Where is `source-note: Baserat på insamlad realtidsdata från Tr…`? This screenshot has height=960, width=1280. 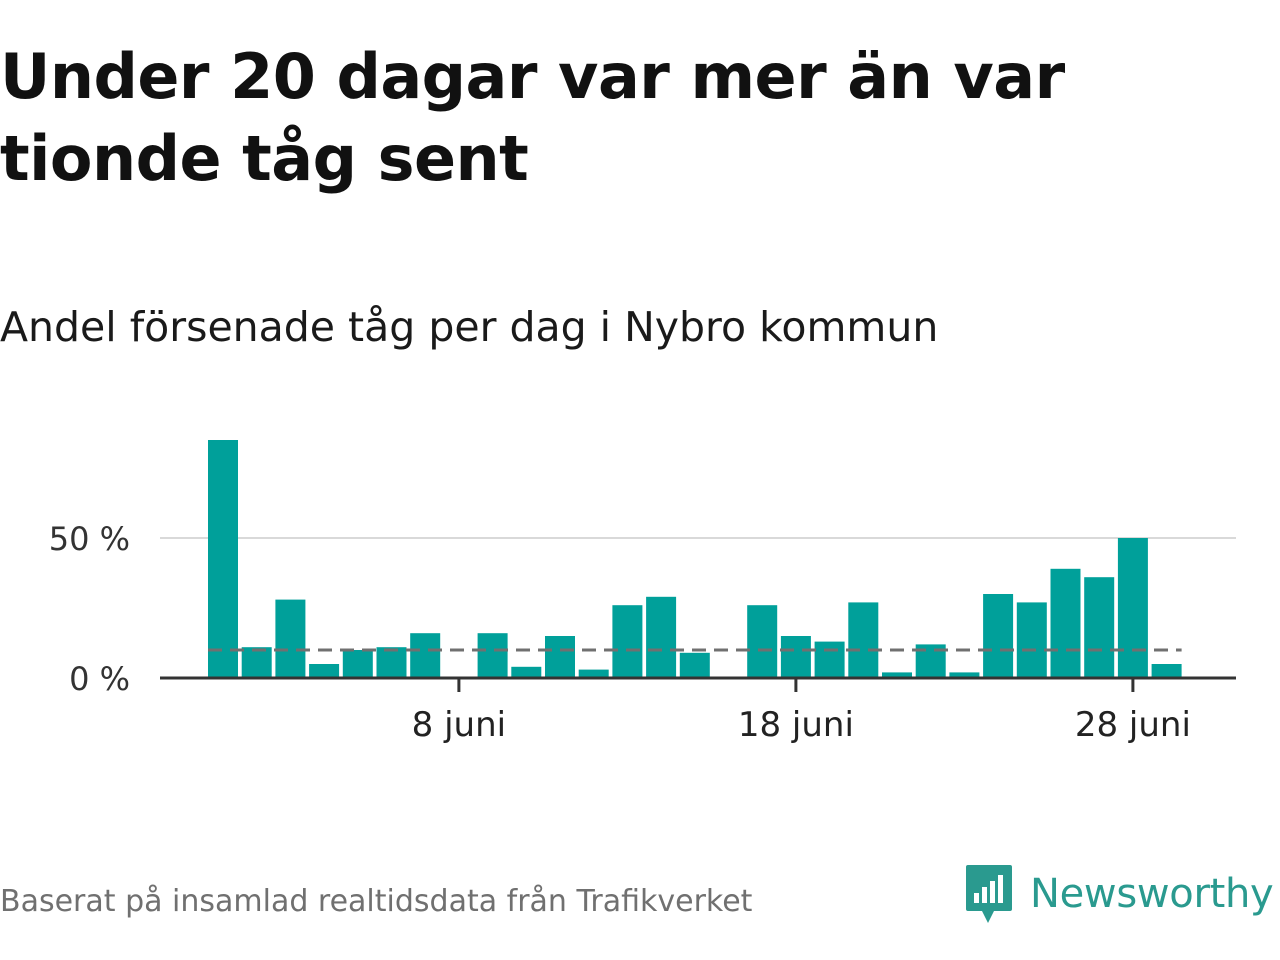
source-note: Baserat på insamlad realtidsdata från Tr… is located at coordinates (376, 901).